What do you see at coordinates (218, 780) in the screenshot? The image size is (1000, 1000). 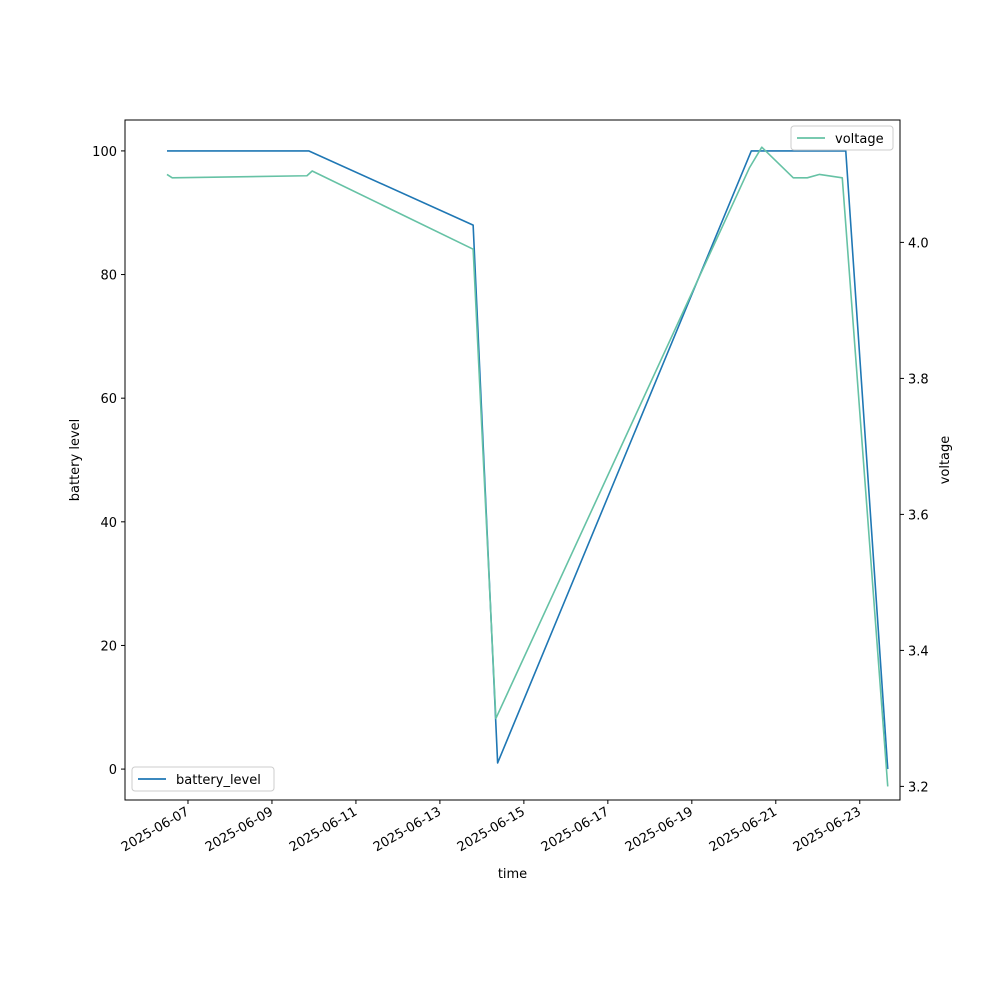 I see `legend-label-battery_level: battery_level` at bounding box center [218, 780].